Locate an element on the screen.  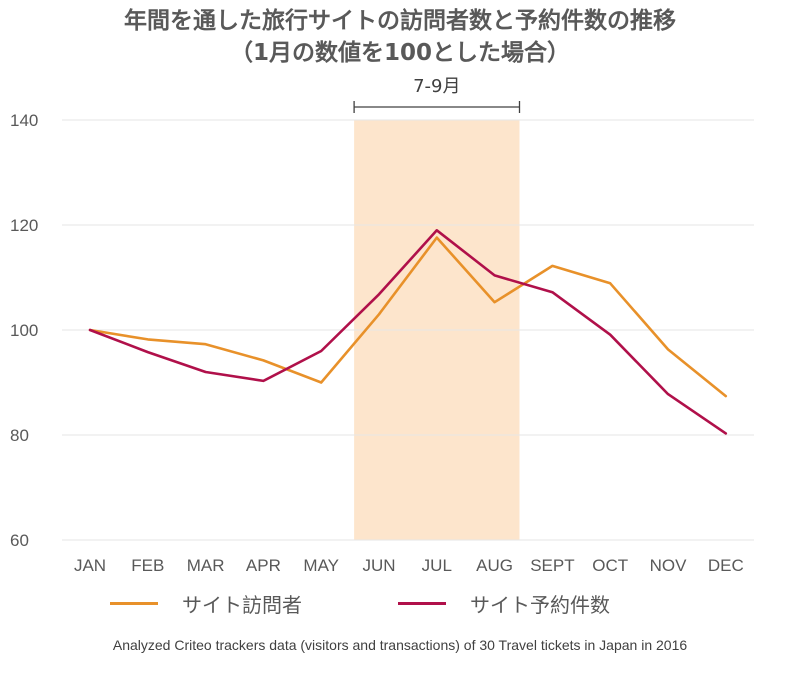
x-tick-label: DEC is located at coordinates (726, 565).